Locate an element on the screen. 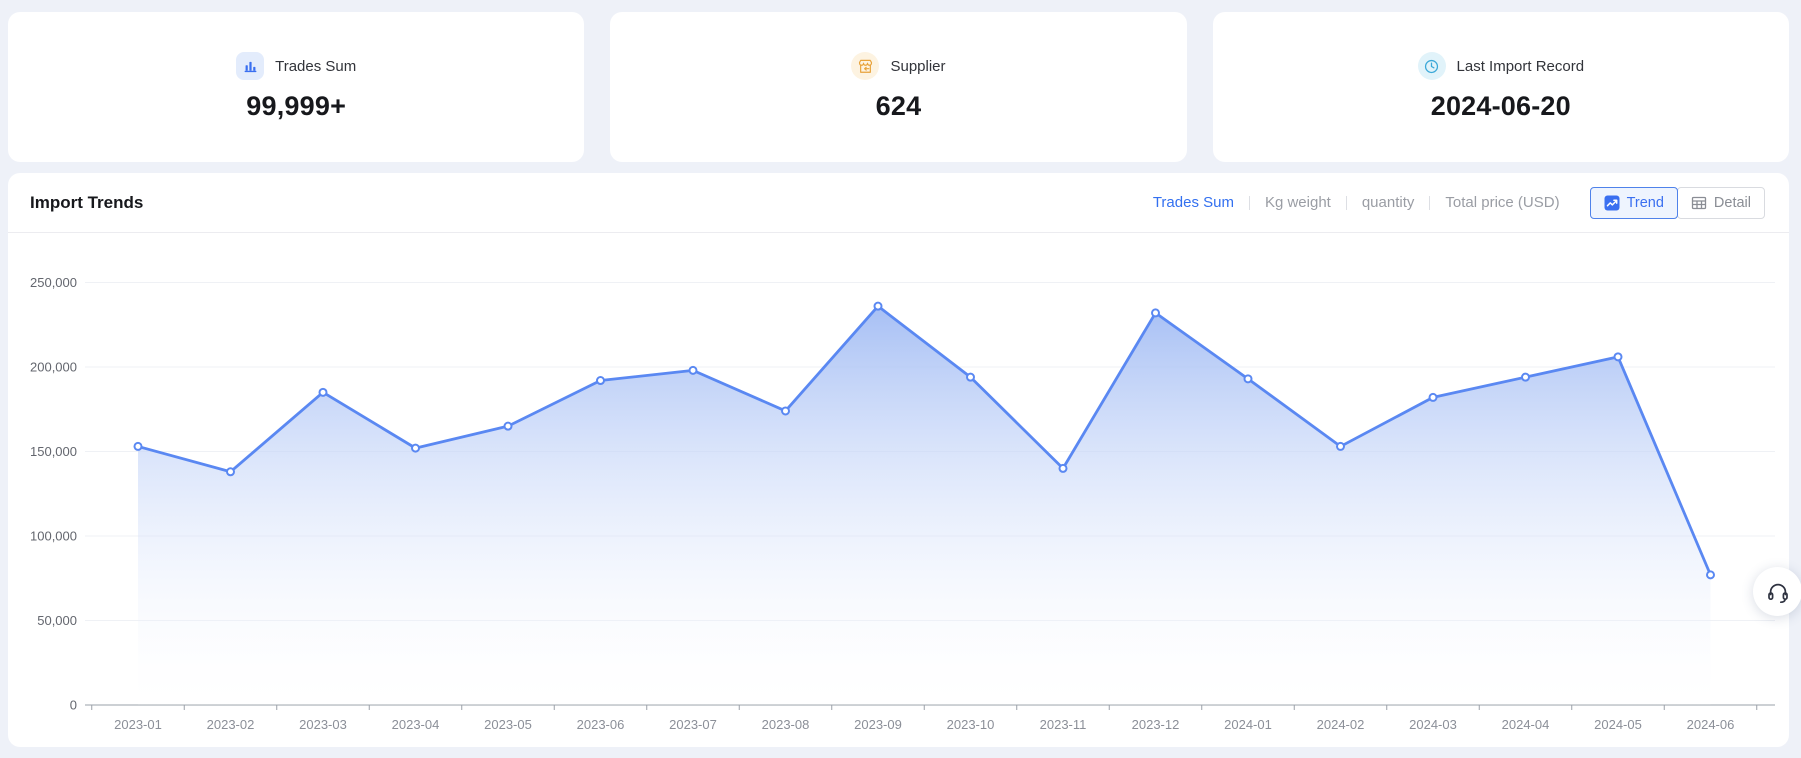 This screenshot has width=1801, height=758. x-tick-label: 2023-07 is located at coordinates (693, 724).